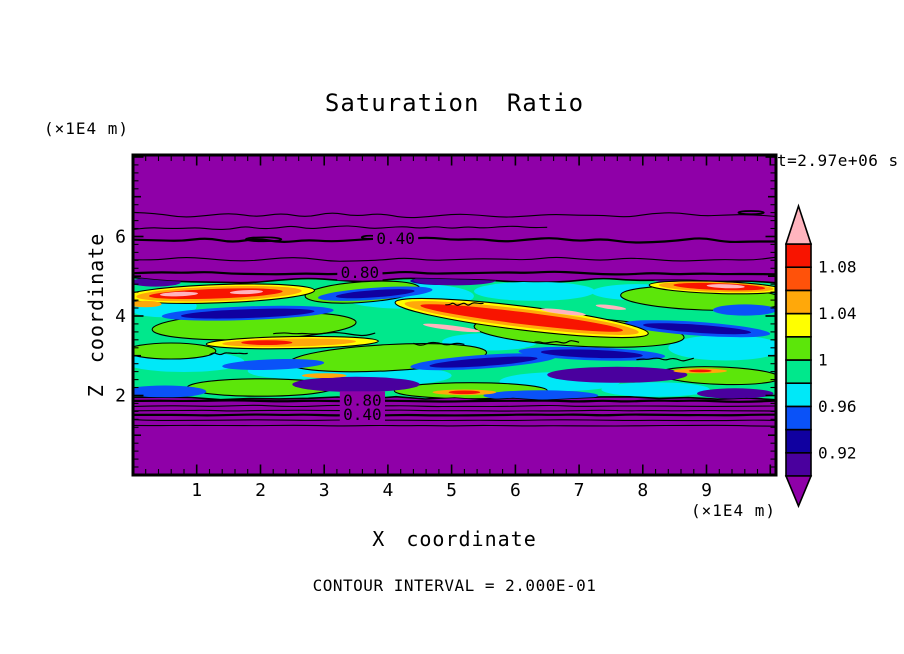 This screenshot has width=904, height=654. What do you see at coordinates (706, 490) in the screenshot?
I see `x-tick-label: 9` at bounding box center [706, 490].